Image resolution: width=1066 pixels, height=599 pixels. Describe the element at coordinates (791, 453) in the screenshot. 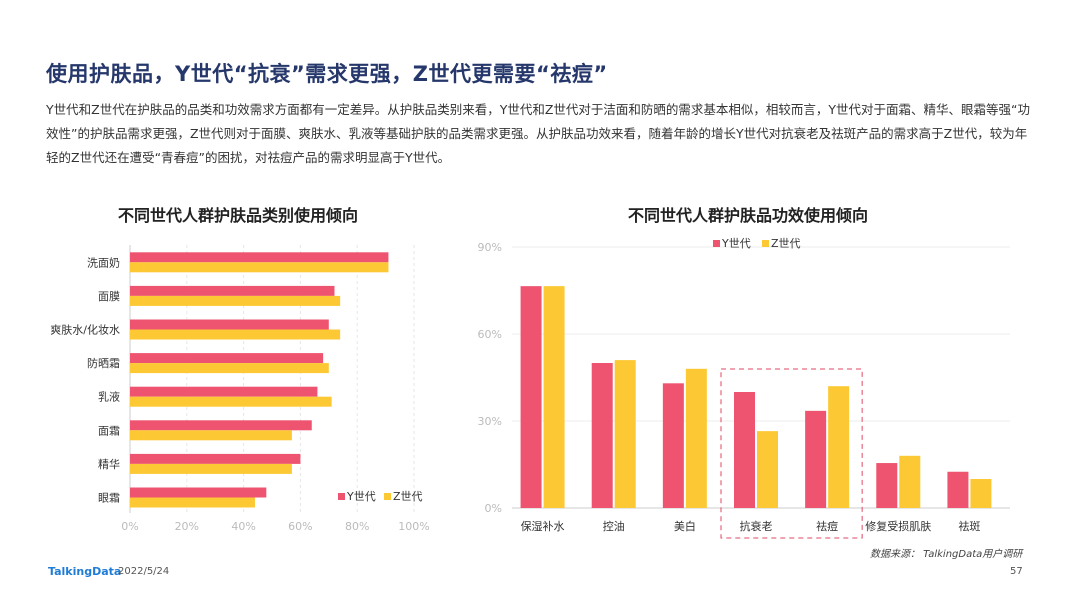

I see `highlight-box` at that location.